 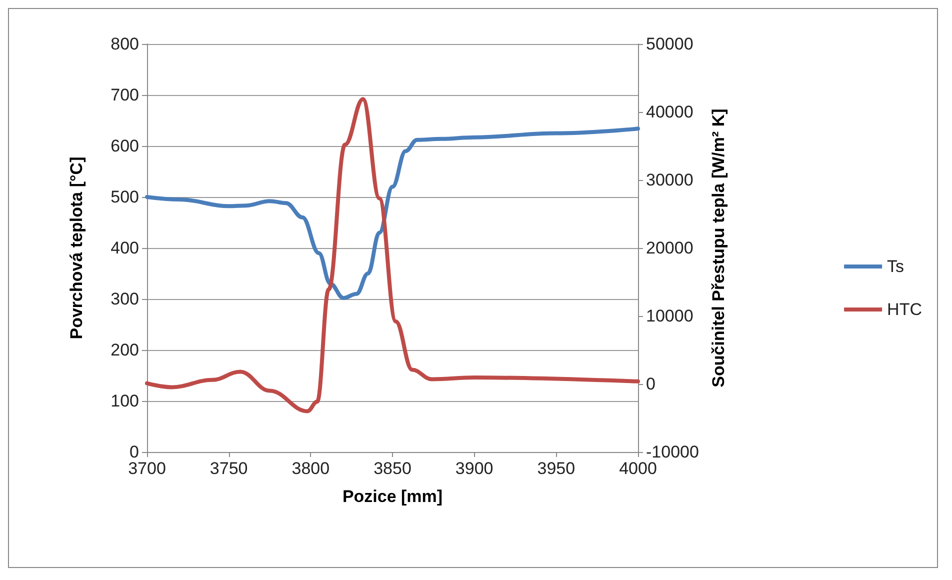 What do you see at coordinates (718, 248) in the screenshot?
I see `y2-axis-title: Součinitel Přestupu tepla [W/m² K]` at bounding box center [718, 248].